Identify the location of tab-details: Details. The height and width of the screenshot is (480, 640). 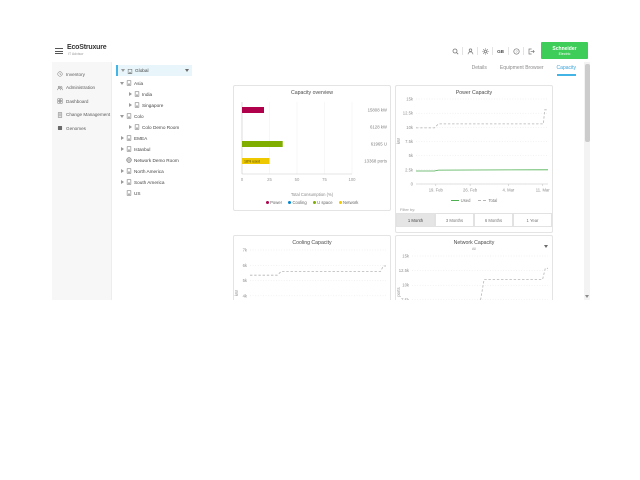
(479, 68).